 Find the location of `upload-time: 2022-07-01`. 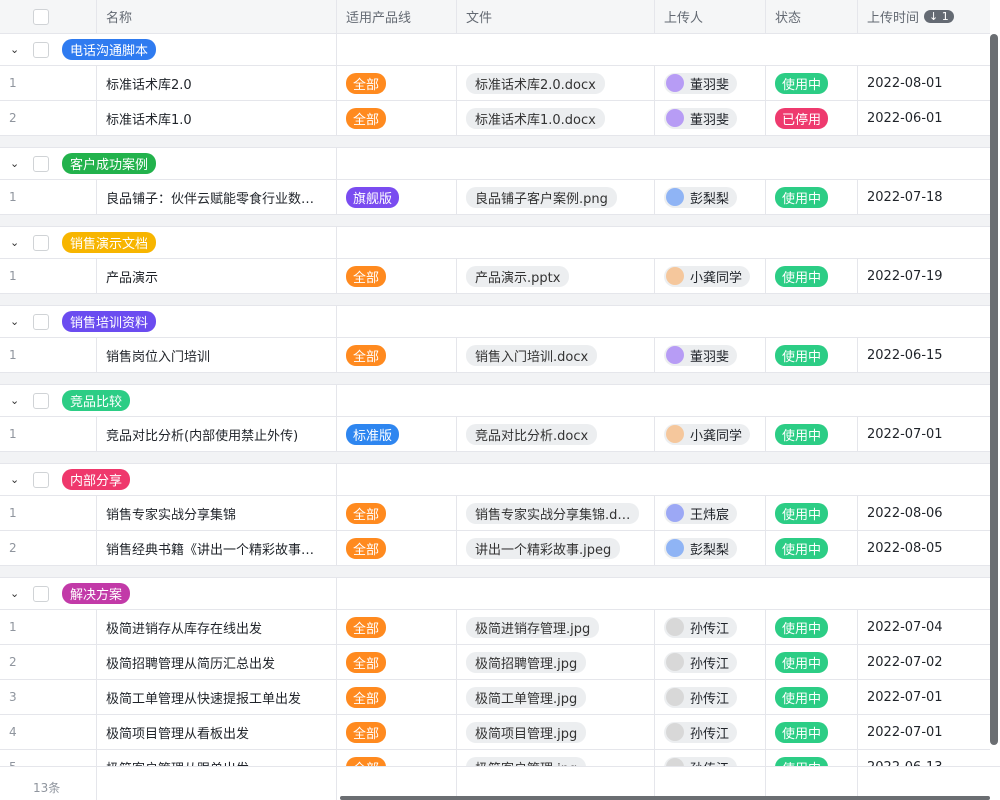

upload-time: 2022-07-01 is located at coordinates (905, 434).